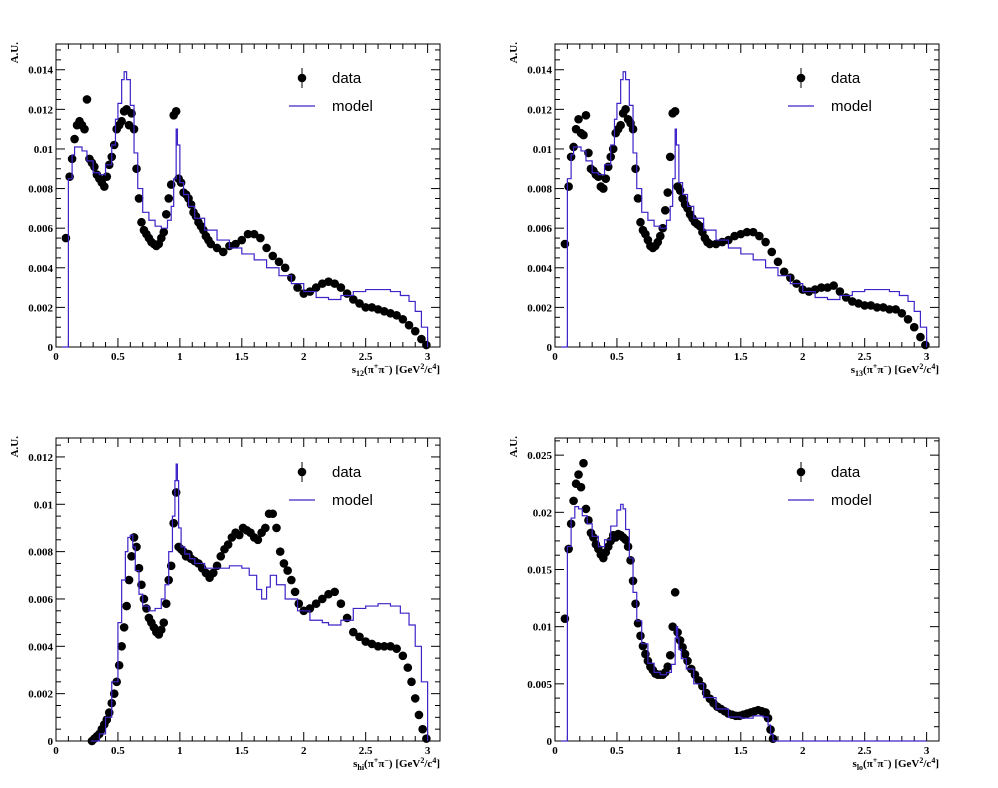 This screenshot has width=998, height=788. I want to click on x-tick-label: 1, so click(679, 751).